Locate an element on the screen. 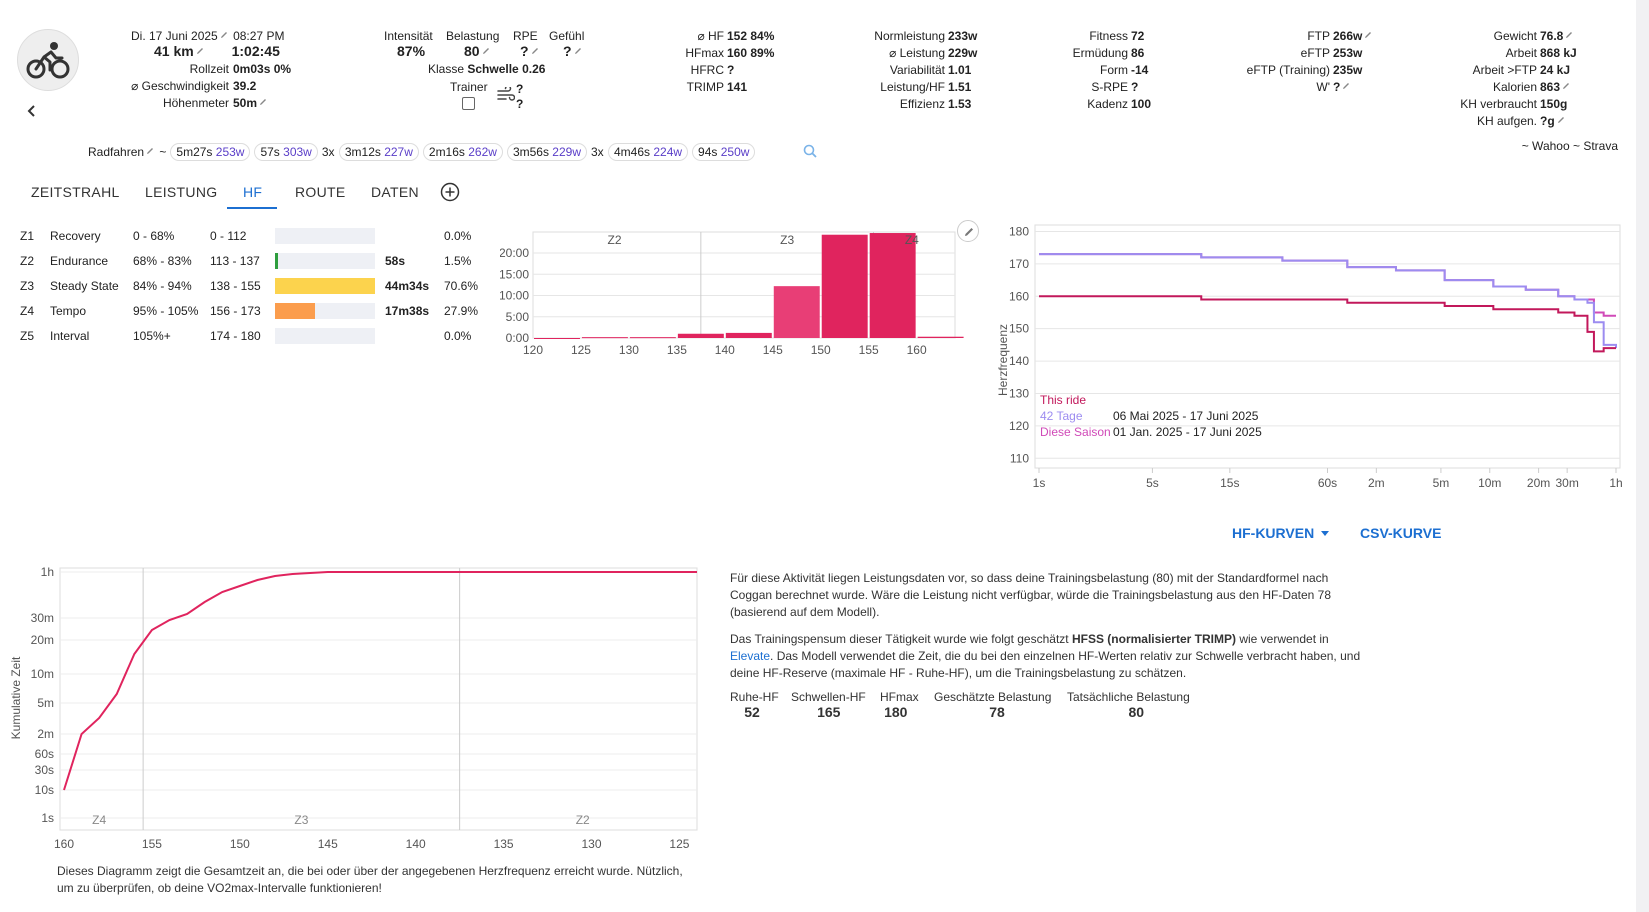 Image resolution: width=1649 pixels, height=912 pixels. cumulative-y-tick: 20m is located at coordinates (42, 640).